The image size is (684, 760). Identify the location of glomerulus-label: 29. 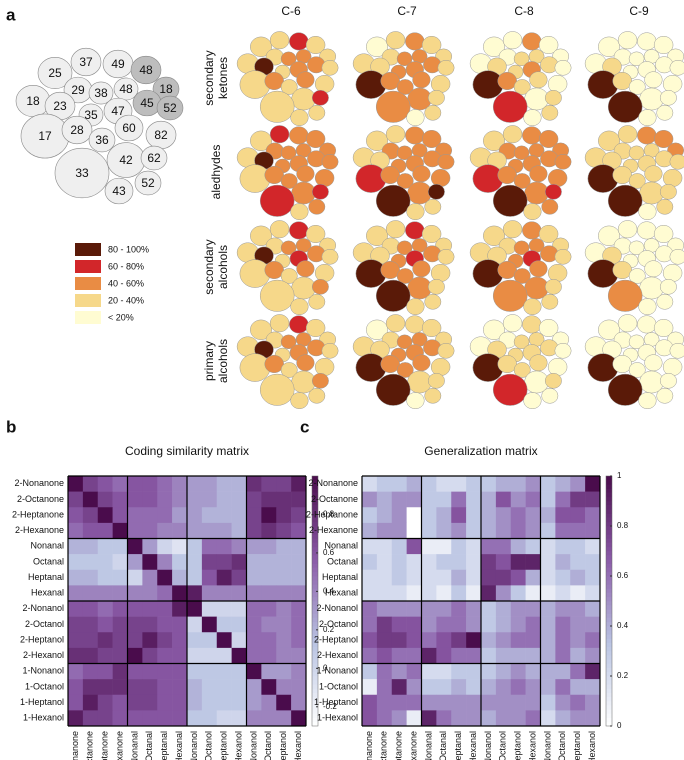
(78, 90).